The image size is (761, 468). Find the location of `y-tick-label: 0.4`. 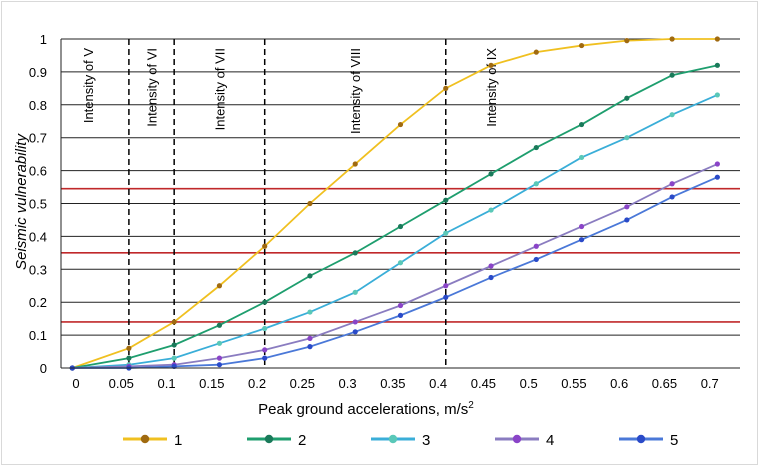

y-tick-label: 0.4 is located at coordinates (38, 236).